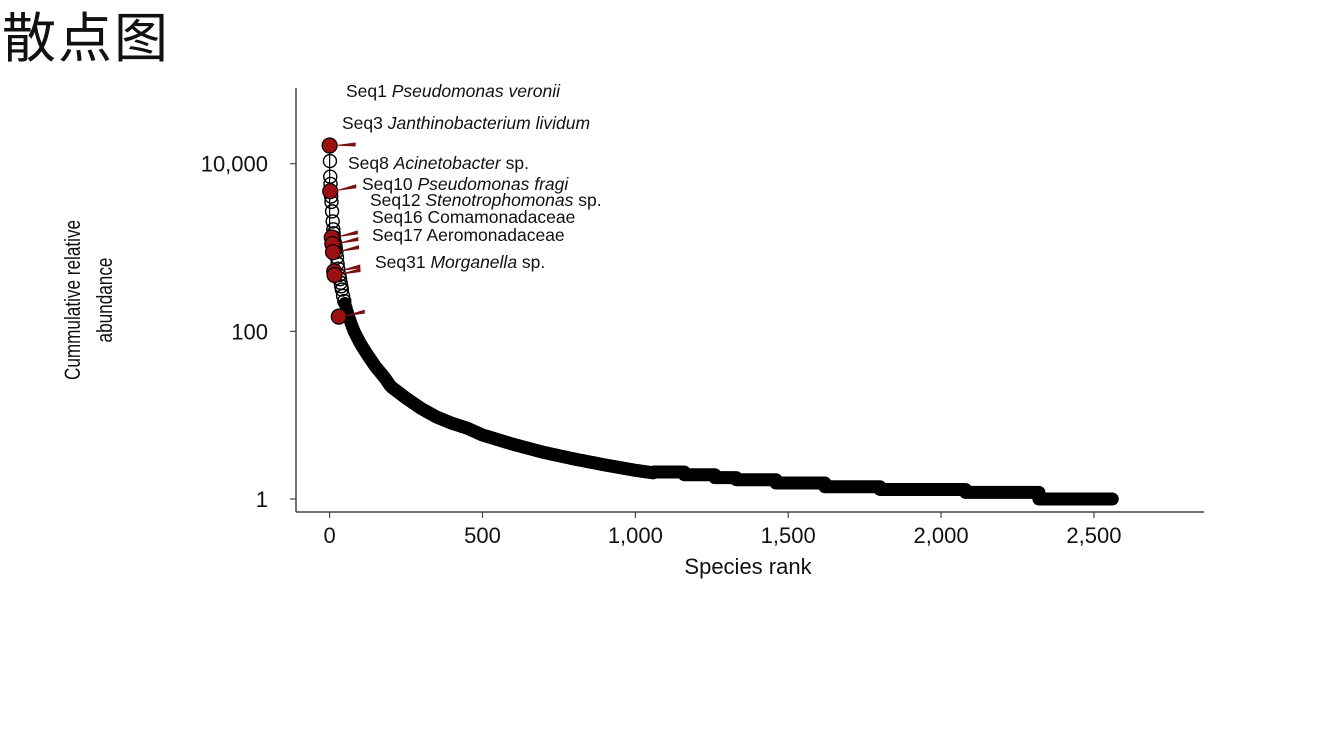 This screenshot has height=752, width=1338. I want to click on point-label: Seq1 Pseudomonas veronii, so click(453, 91).